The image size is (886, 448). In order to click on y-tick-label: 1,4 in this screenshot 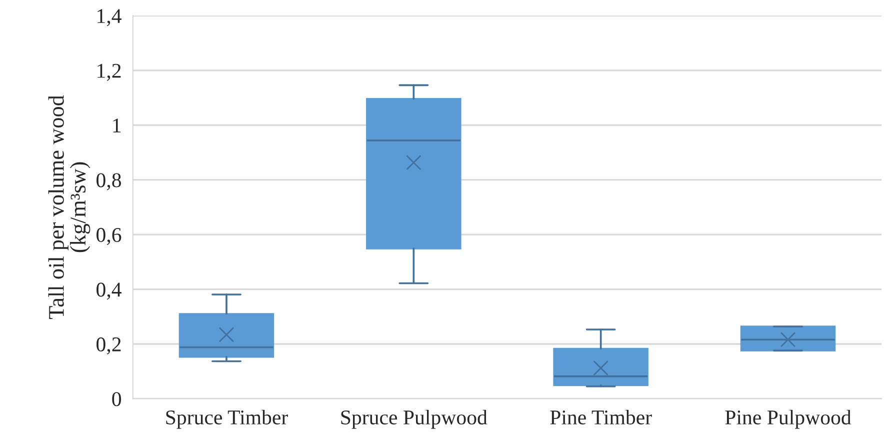, I will do `click(110, 17)`.